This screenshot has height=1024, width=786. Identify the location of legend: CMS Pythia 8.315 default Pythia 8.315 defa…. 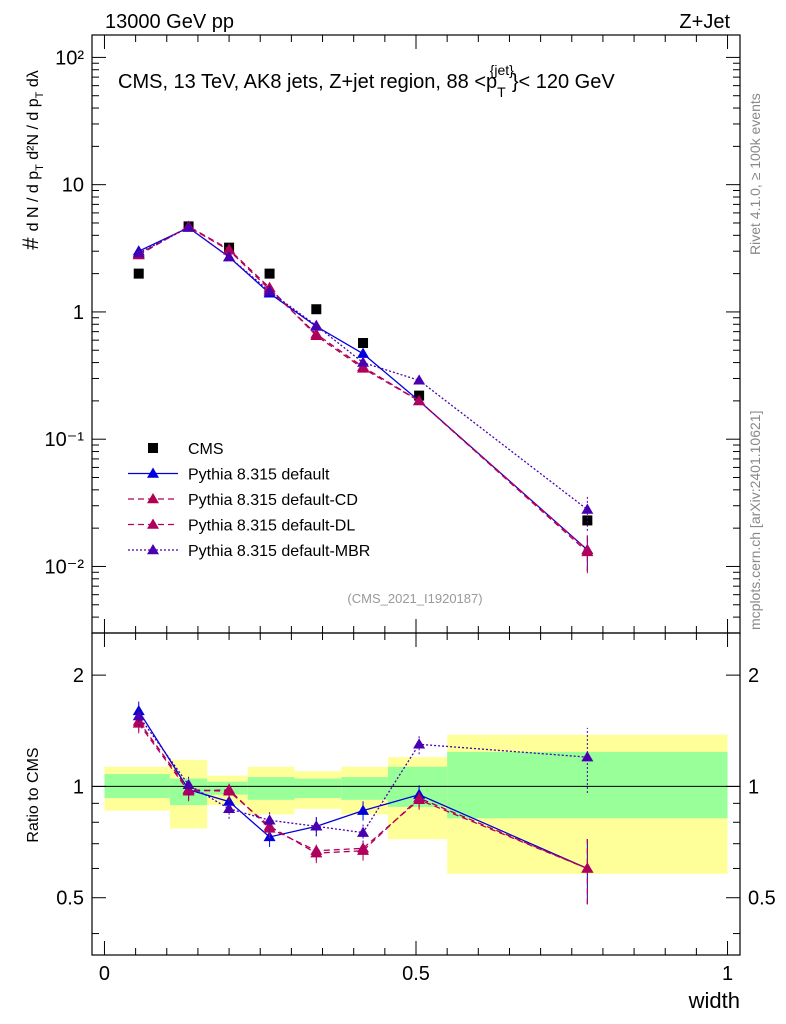
(249, 500).